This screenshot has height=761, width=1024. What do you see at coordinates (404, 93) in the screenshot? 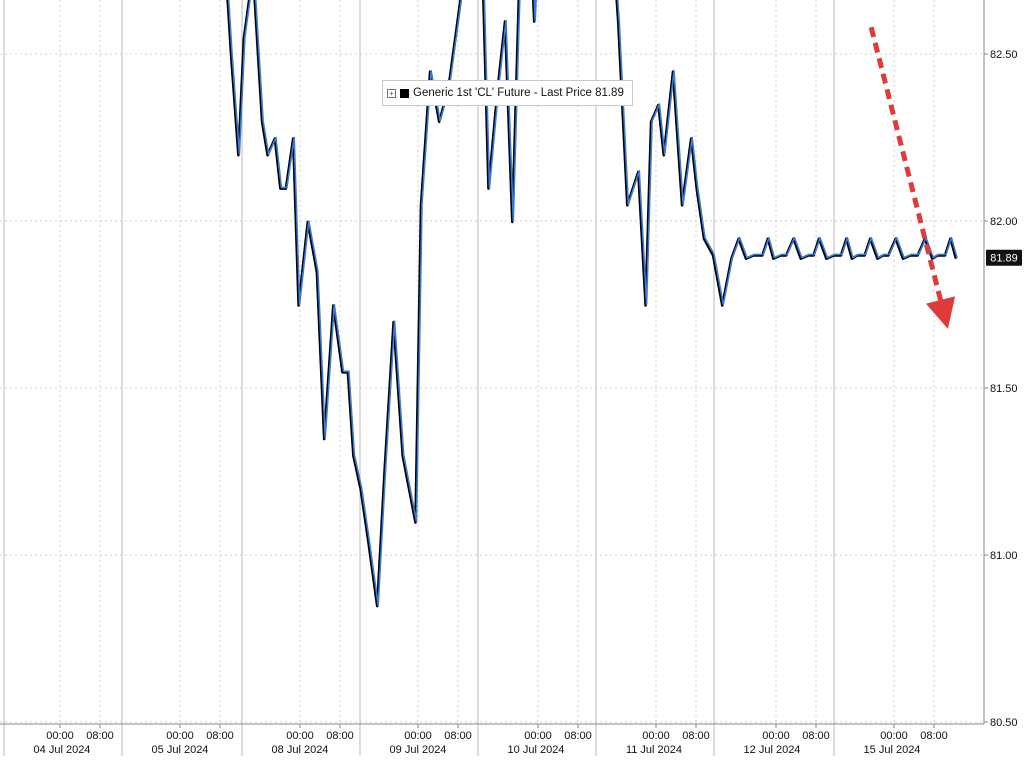
I see `legend-swatch` at bounding box center [404, 93].